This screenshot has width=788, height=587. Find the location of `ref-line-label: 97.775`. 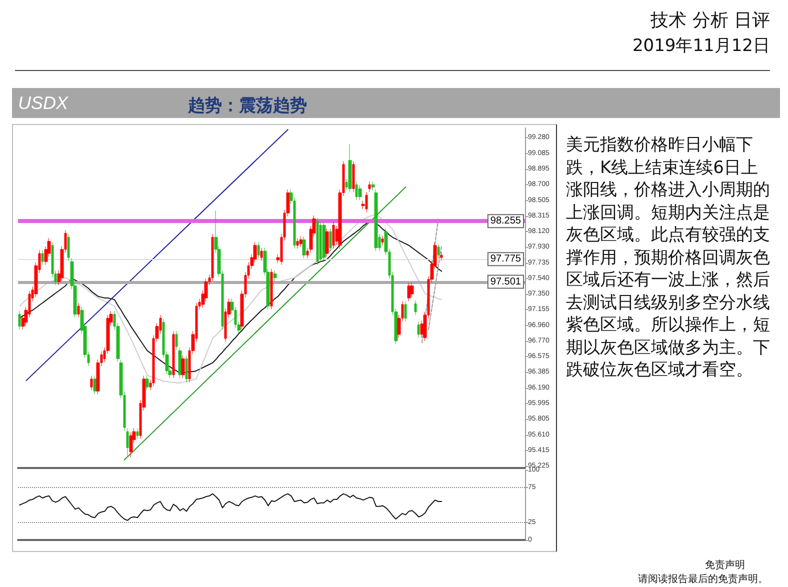

ref-line-label: 97.775 is located at coordinates (506, 259).